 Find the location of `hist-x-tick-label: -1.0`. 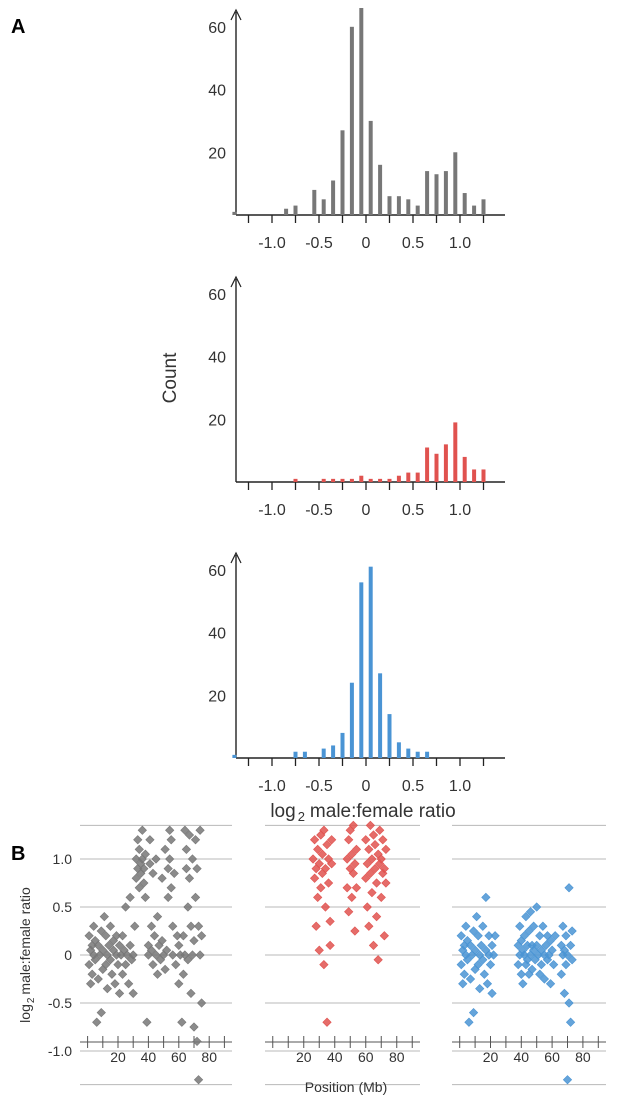

hist-x-tick-label: -1.0 is located at coordinates (272, 243).